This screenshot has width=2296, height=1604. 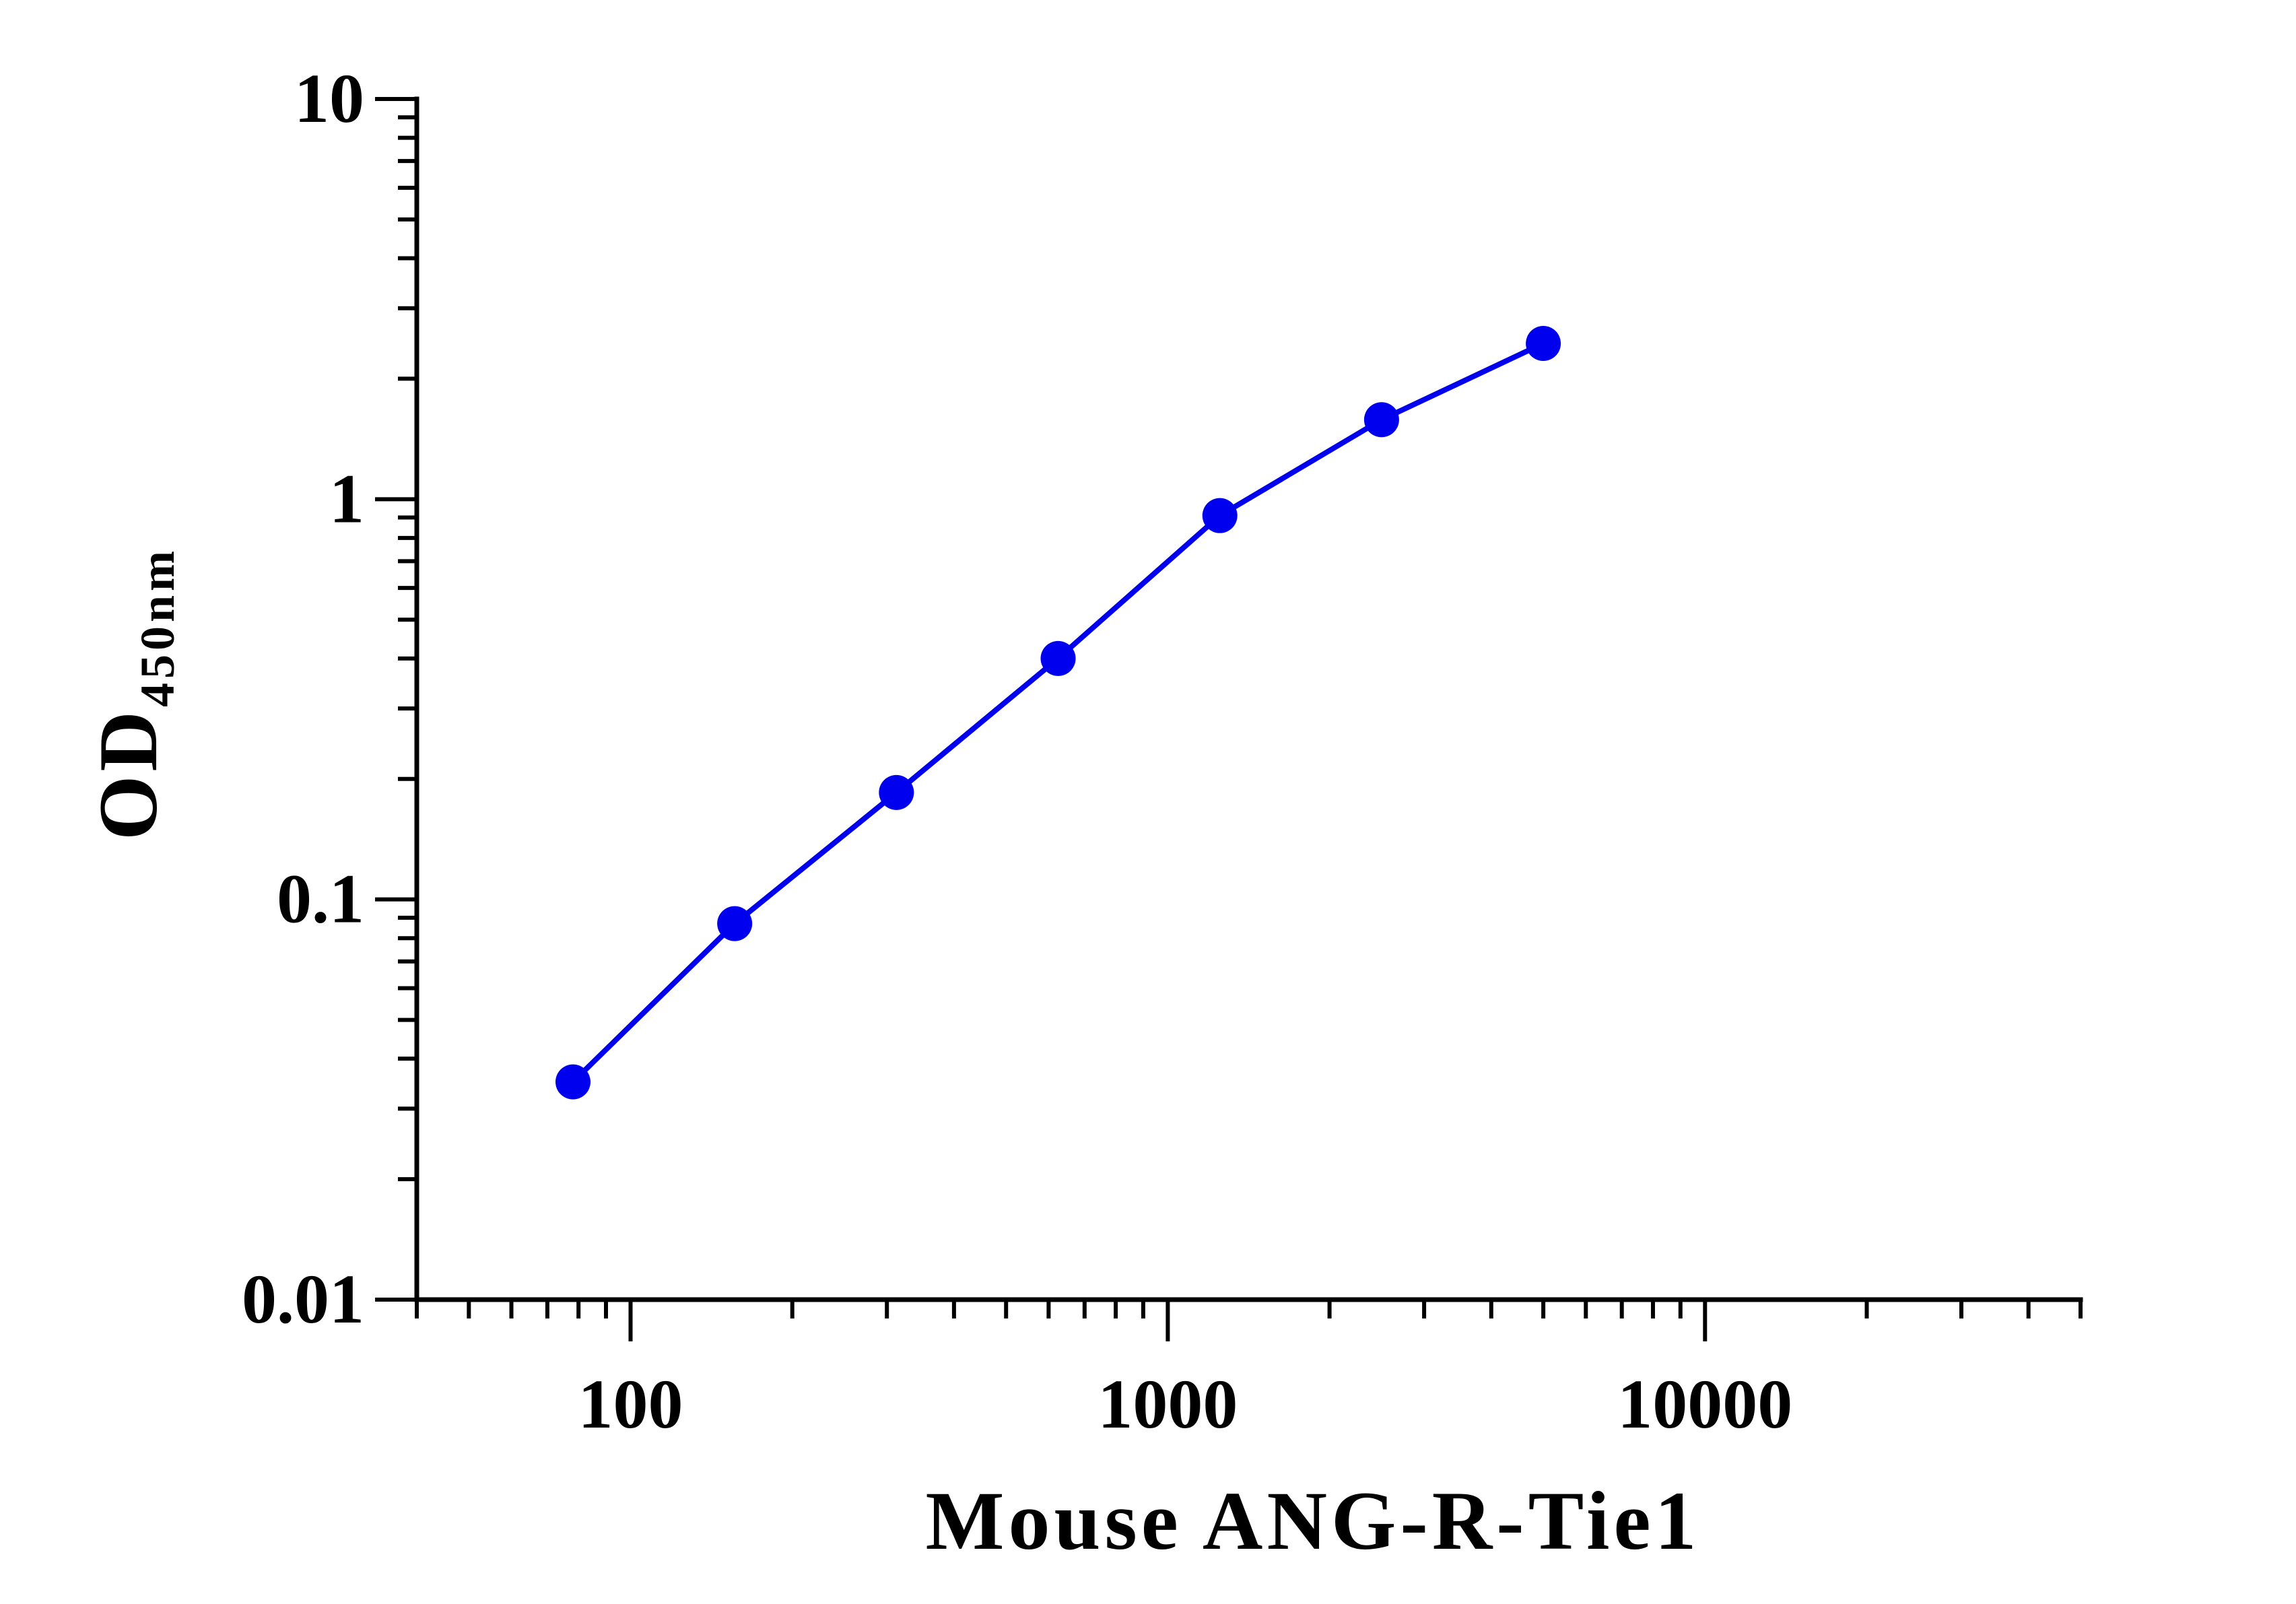 I want to click on y-tick-label: 0.1, so click(x=320, y=900).